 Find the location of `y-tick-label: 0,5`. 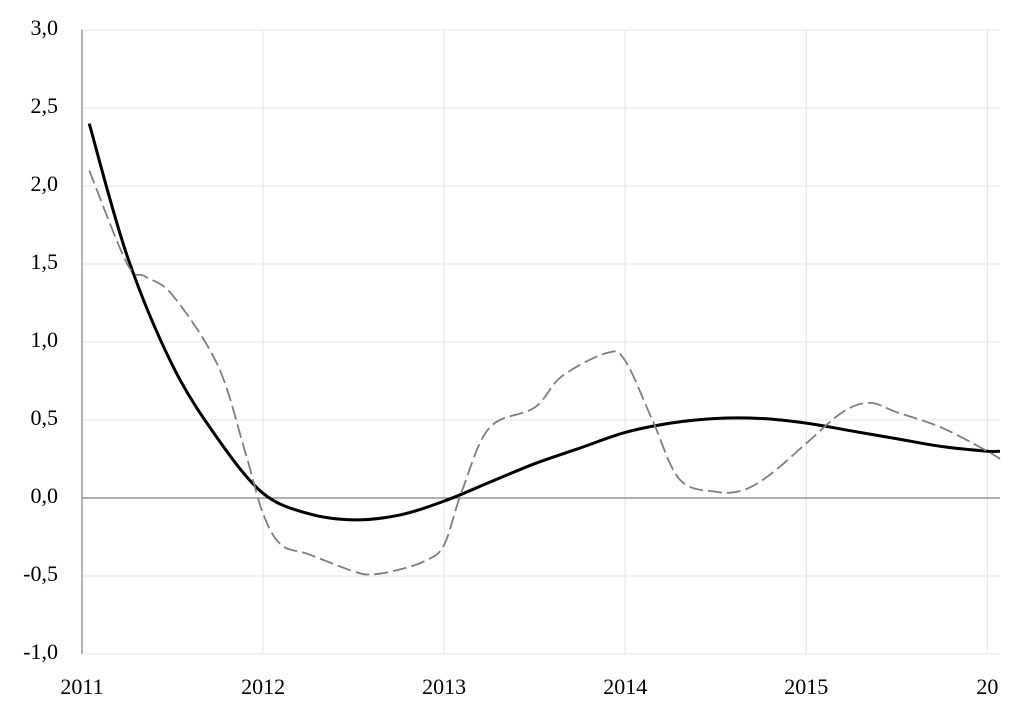

y-tick-label: 0,5 is located at coordinates (45, 417).